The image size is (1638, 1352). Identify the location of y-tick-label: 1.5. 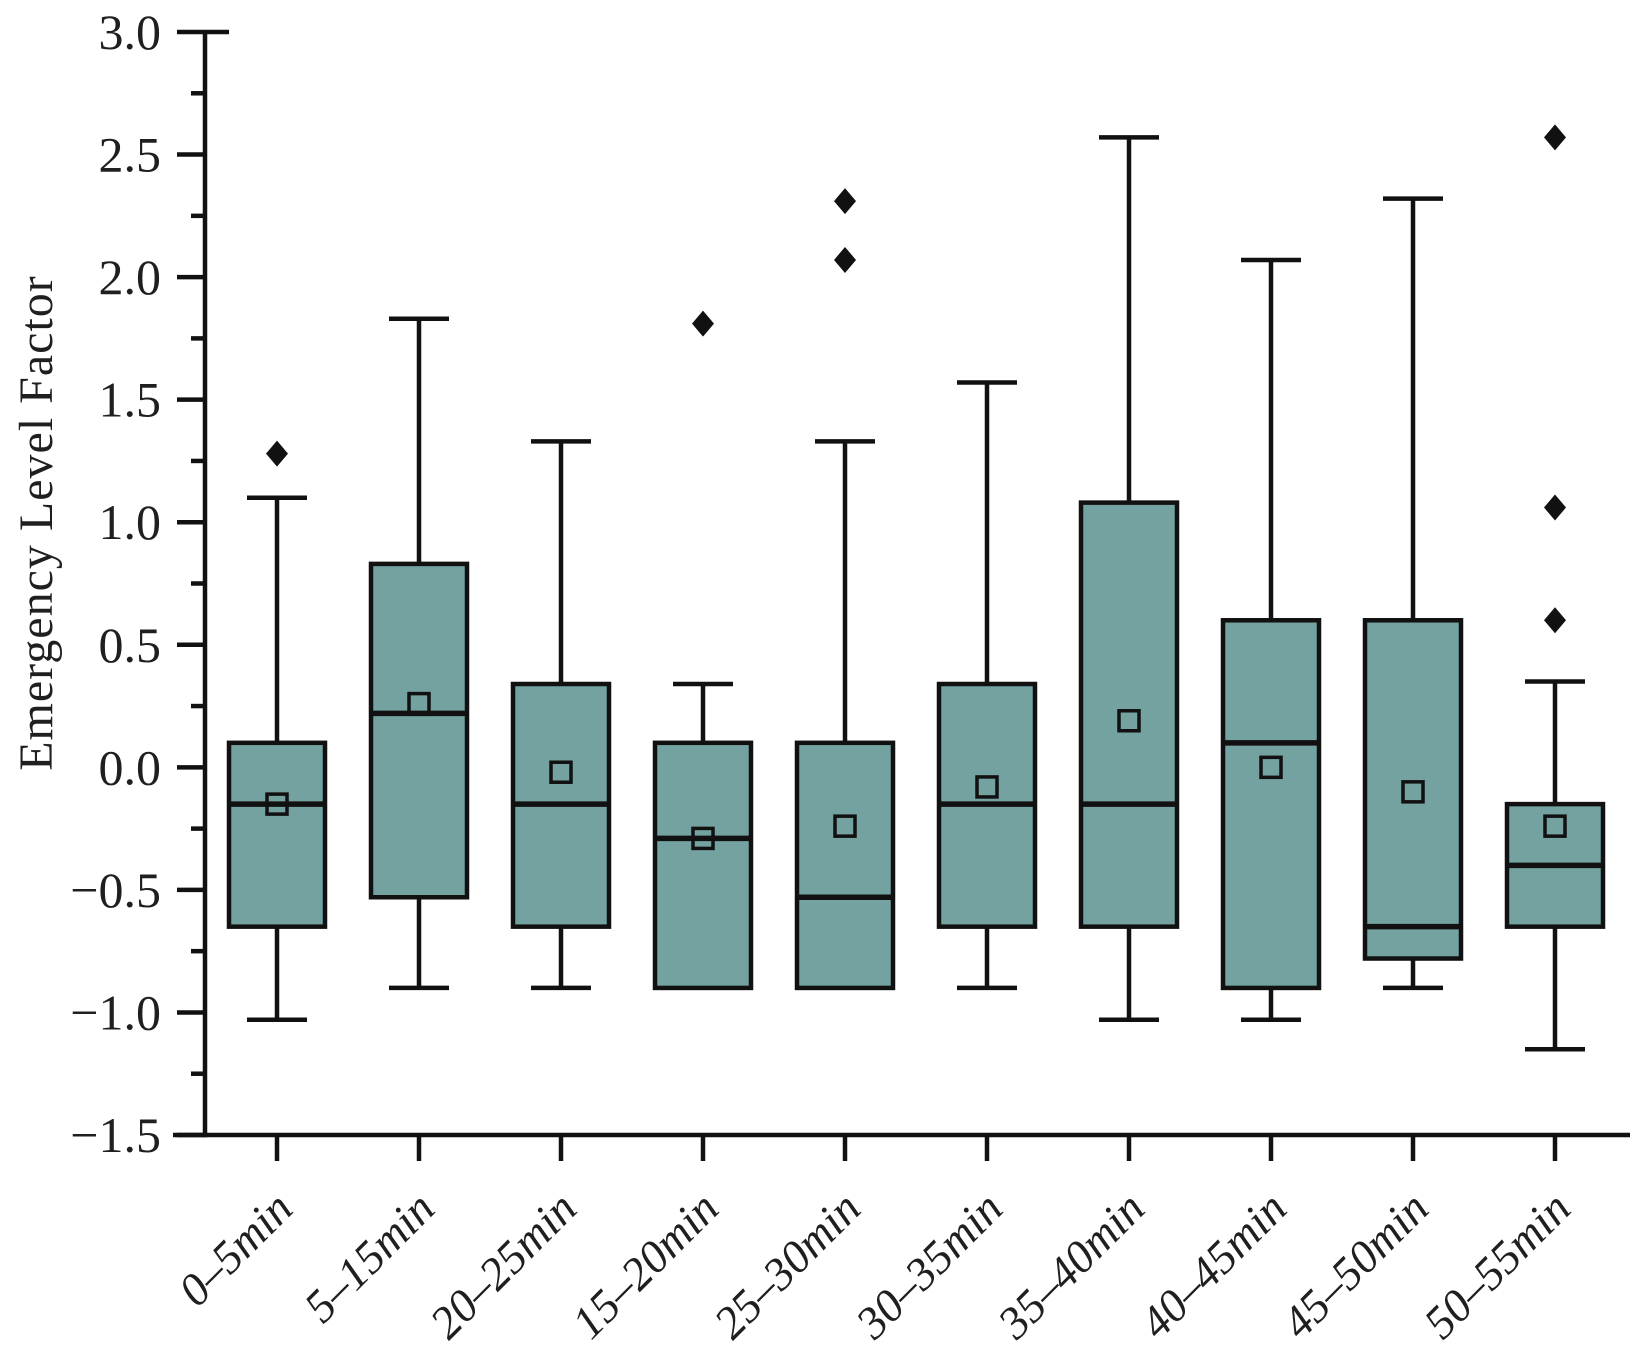
(130, 400).